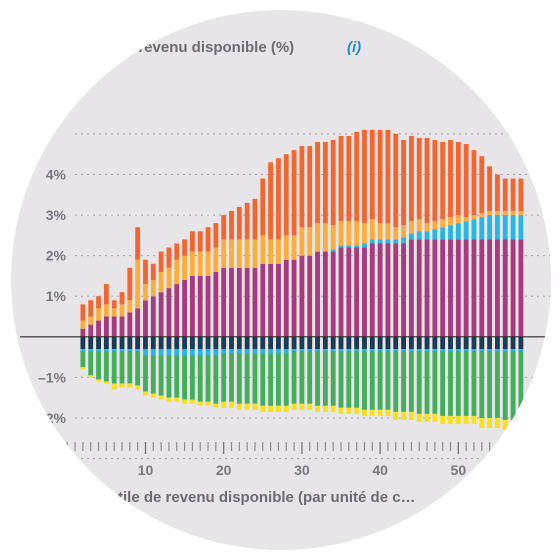 The image size is (560, 560). I want to click on info-icon: (i), so click(354, 47).